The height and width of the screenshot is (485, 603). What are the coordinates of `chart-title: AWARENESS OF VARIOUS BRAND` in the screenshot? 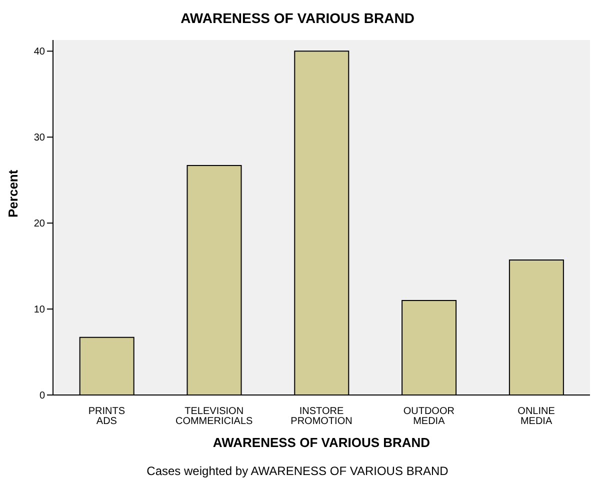 It's located at (298, 18).